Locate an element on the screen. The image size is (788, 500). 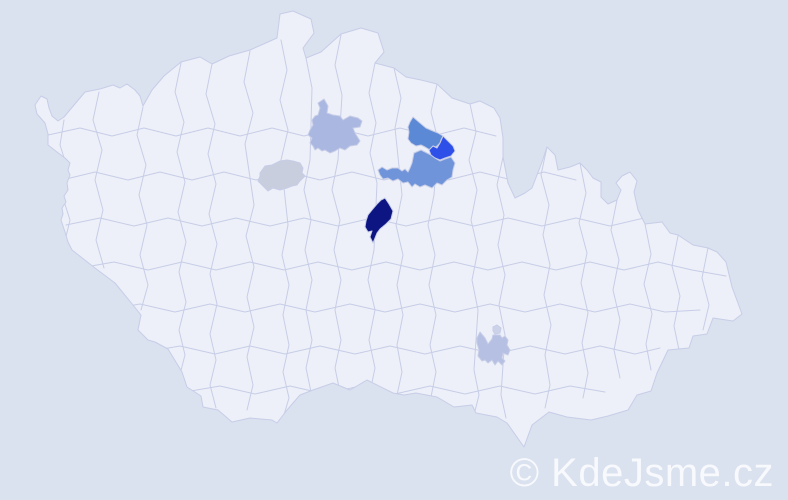
highlighted-district-east-central is located at coordinates (416, 169).